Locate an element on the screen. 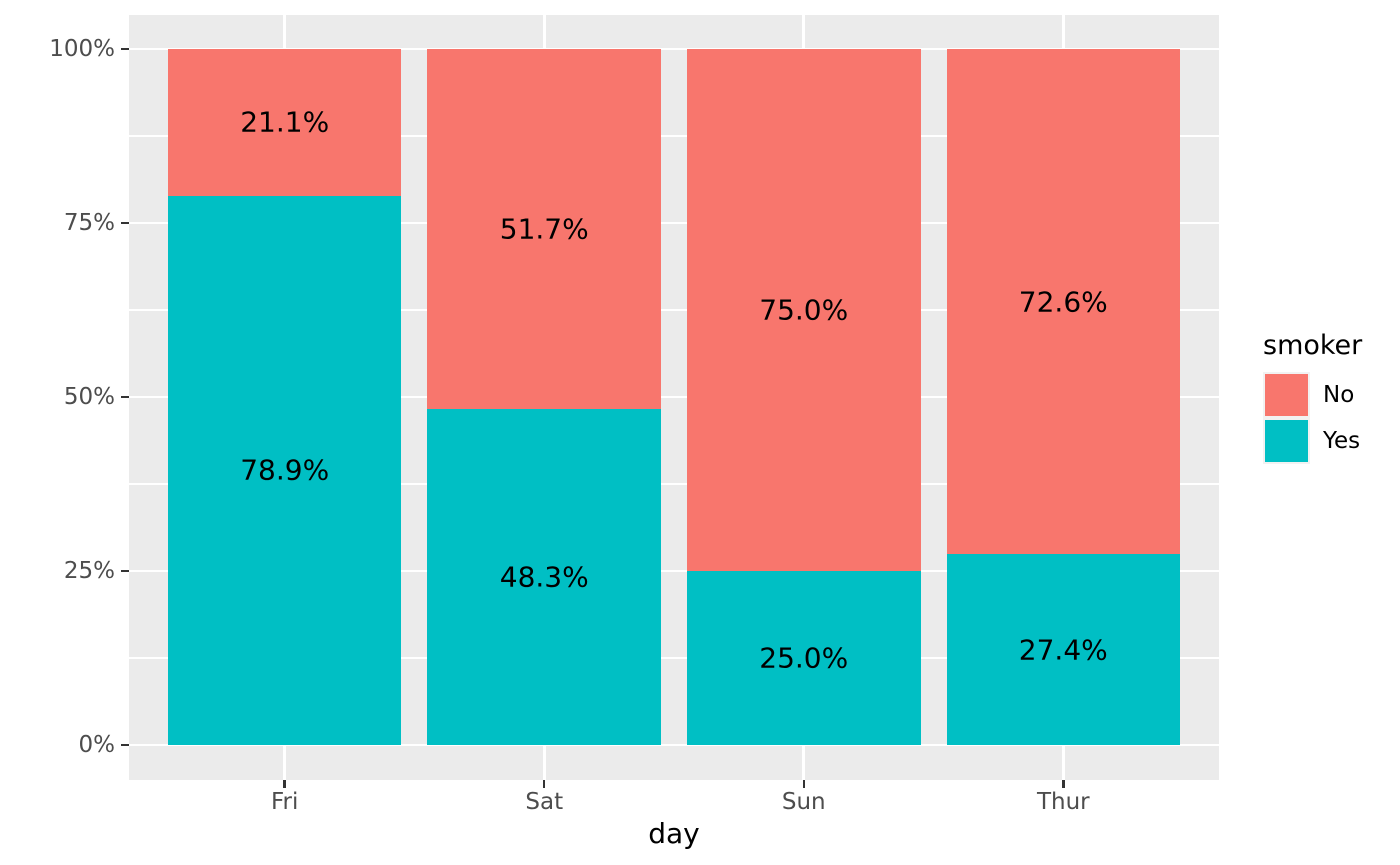  bar-value-label-yes-fri: 78.9% is located at coordinates (285, 470).